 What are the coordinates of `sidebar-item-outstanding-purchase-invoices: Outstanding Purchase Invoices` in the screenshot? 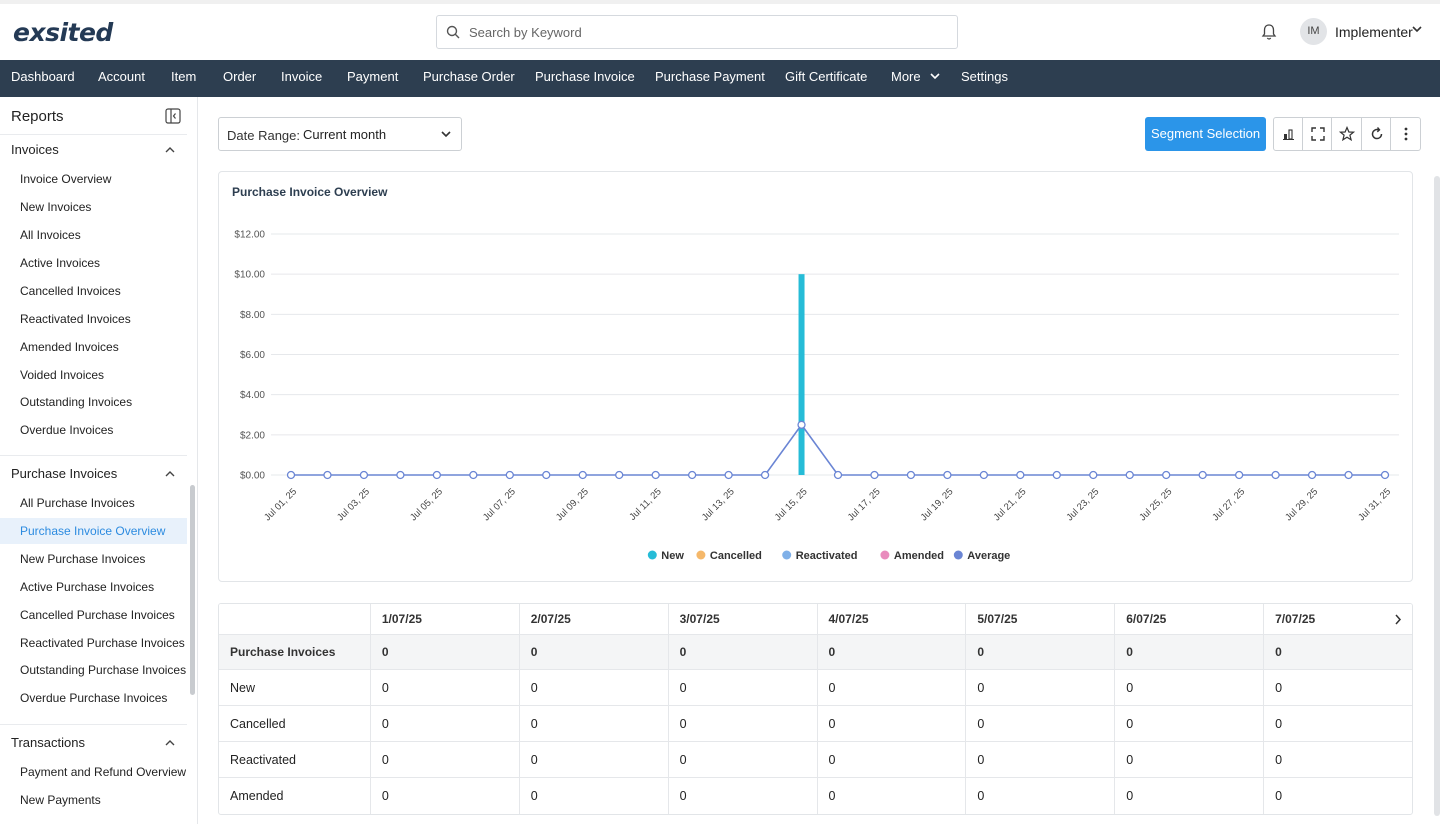 It's located at (103, 670).